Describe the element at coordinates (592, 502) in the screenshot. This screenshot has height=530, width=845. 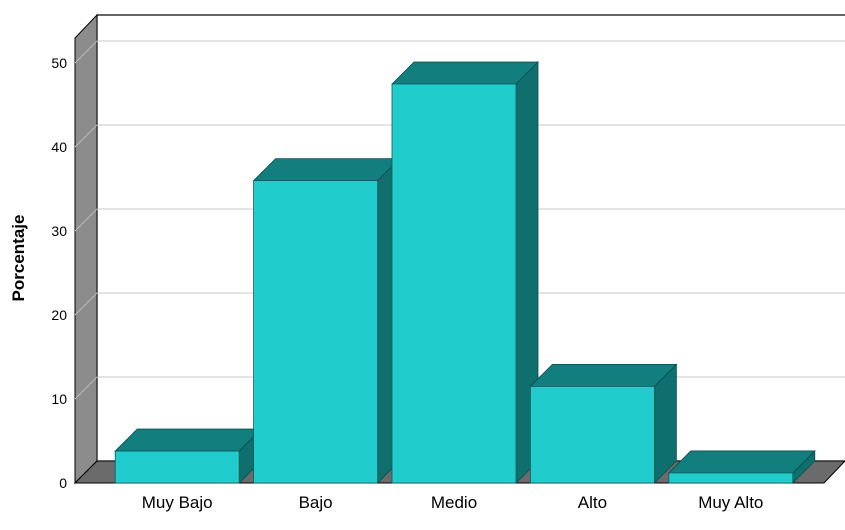
I see `x-tick-label: Alto` at that location.